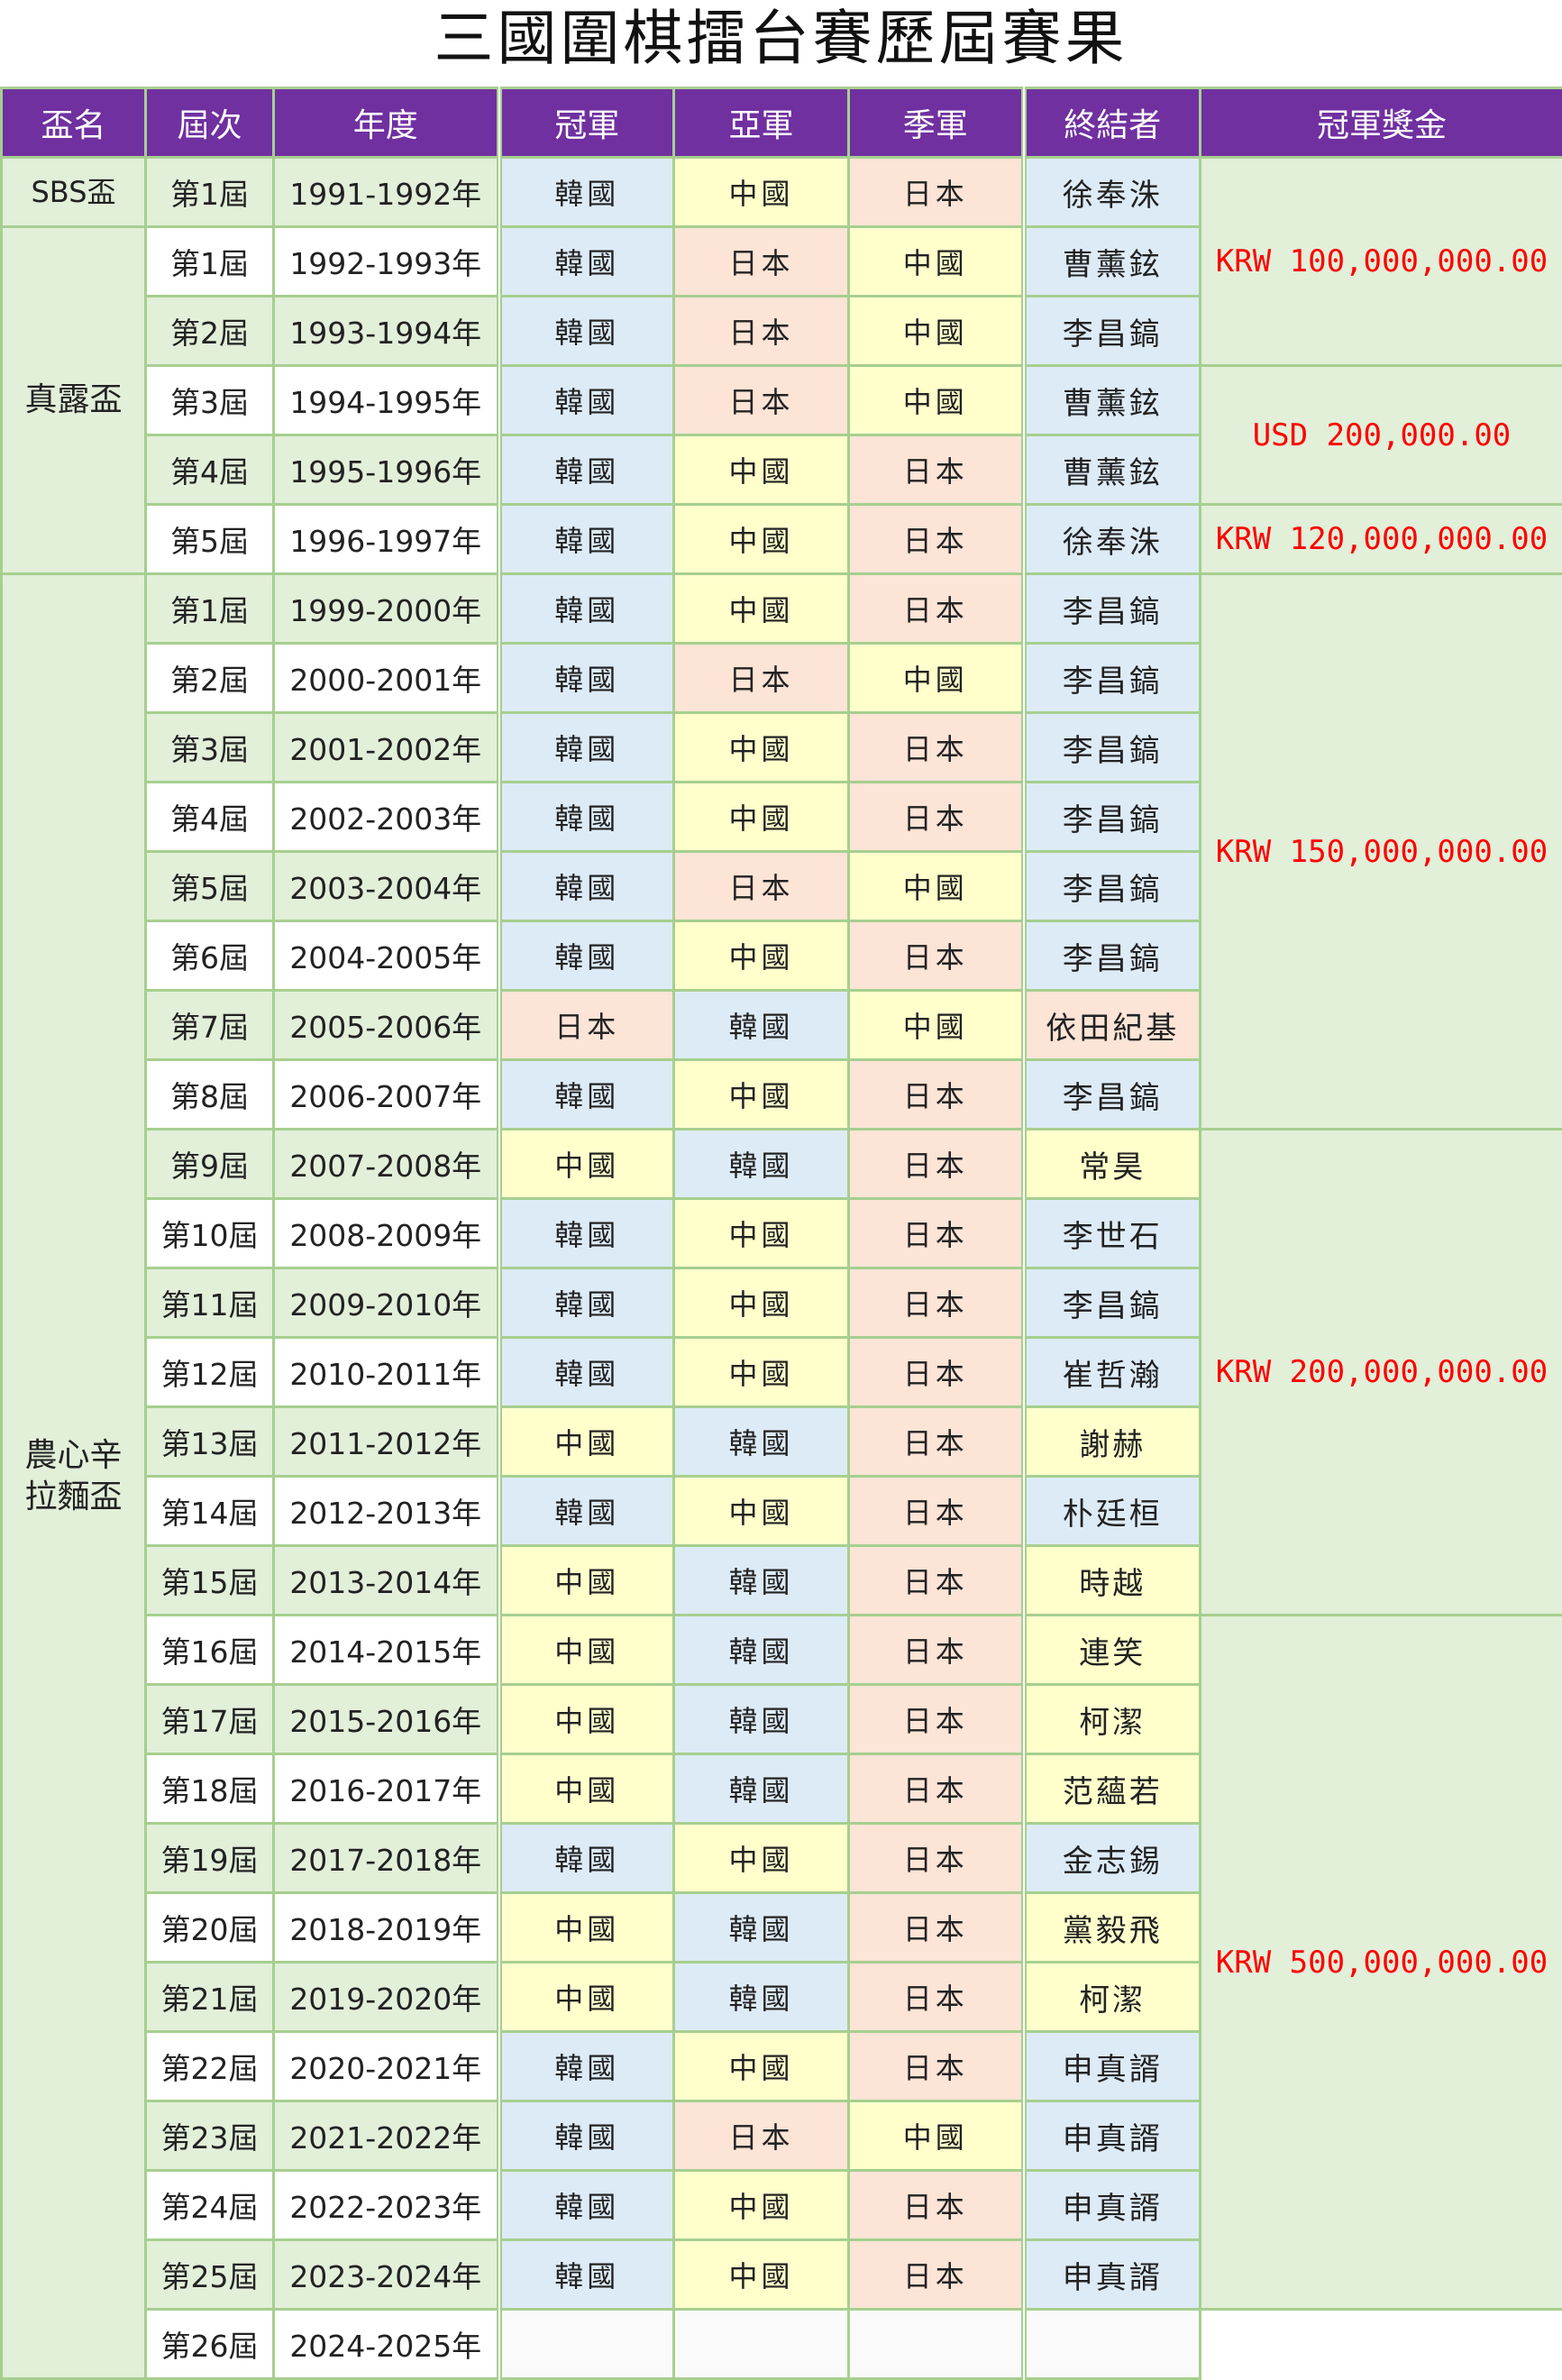 This screenshot has width=1562, height=2380. I want to click on edition-cell: 第21屆, so click(210, 1997).